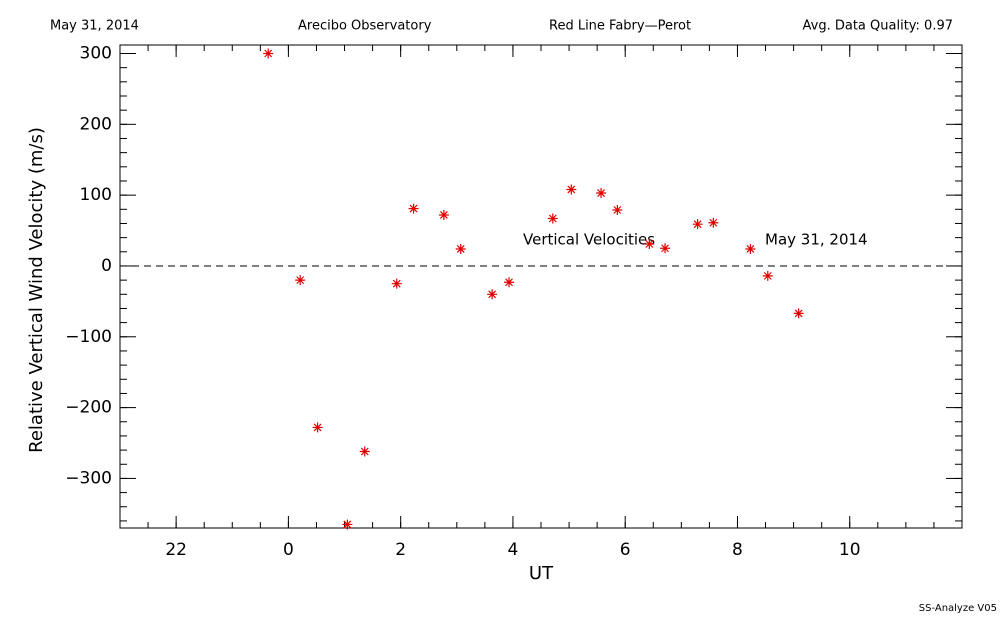  What do you see at coordinates (625, 550) in the screenshot?
I see `x-tick-label: 6` at bounding box center [625, 550].